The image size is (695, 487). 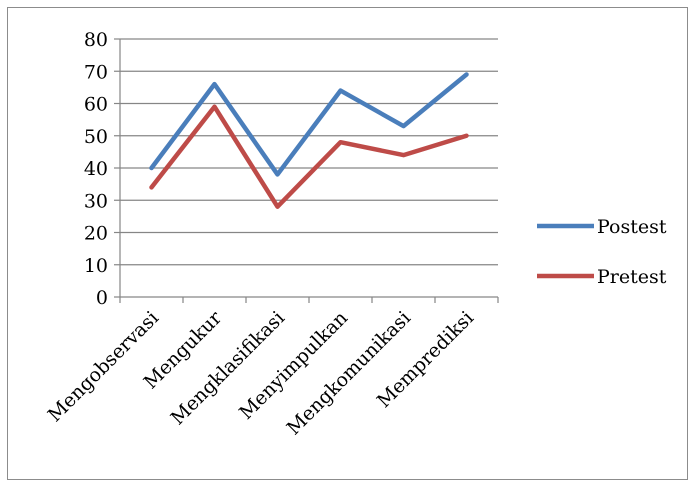 I want to click on x-tick-label: Mengklasifikasi, so click(x=228, y=368).